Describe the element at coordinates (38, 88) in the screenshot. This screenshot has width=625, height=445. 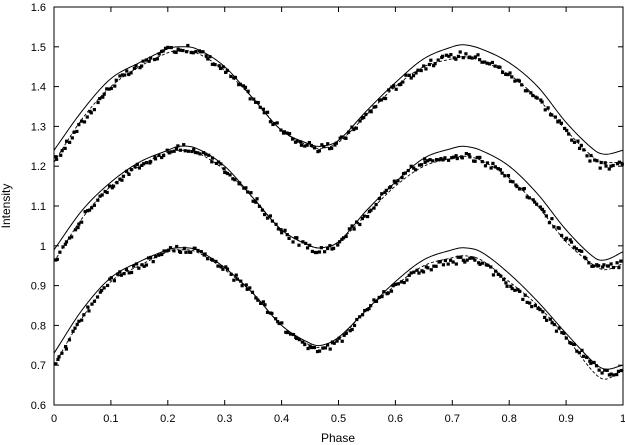
I see `y-tick-label: 1.4` at that location.